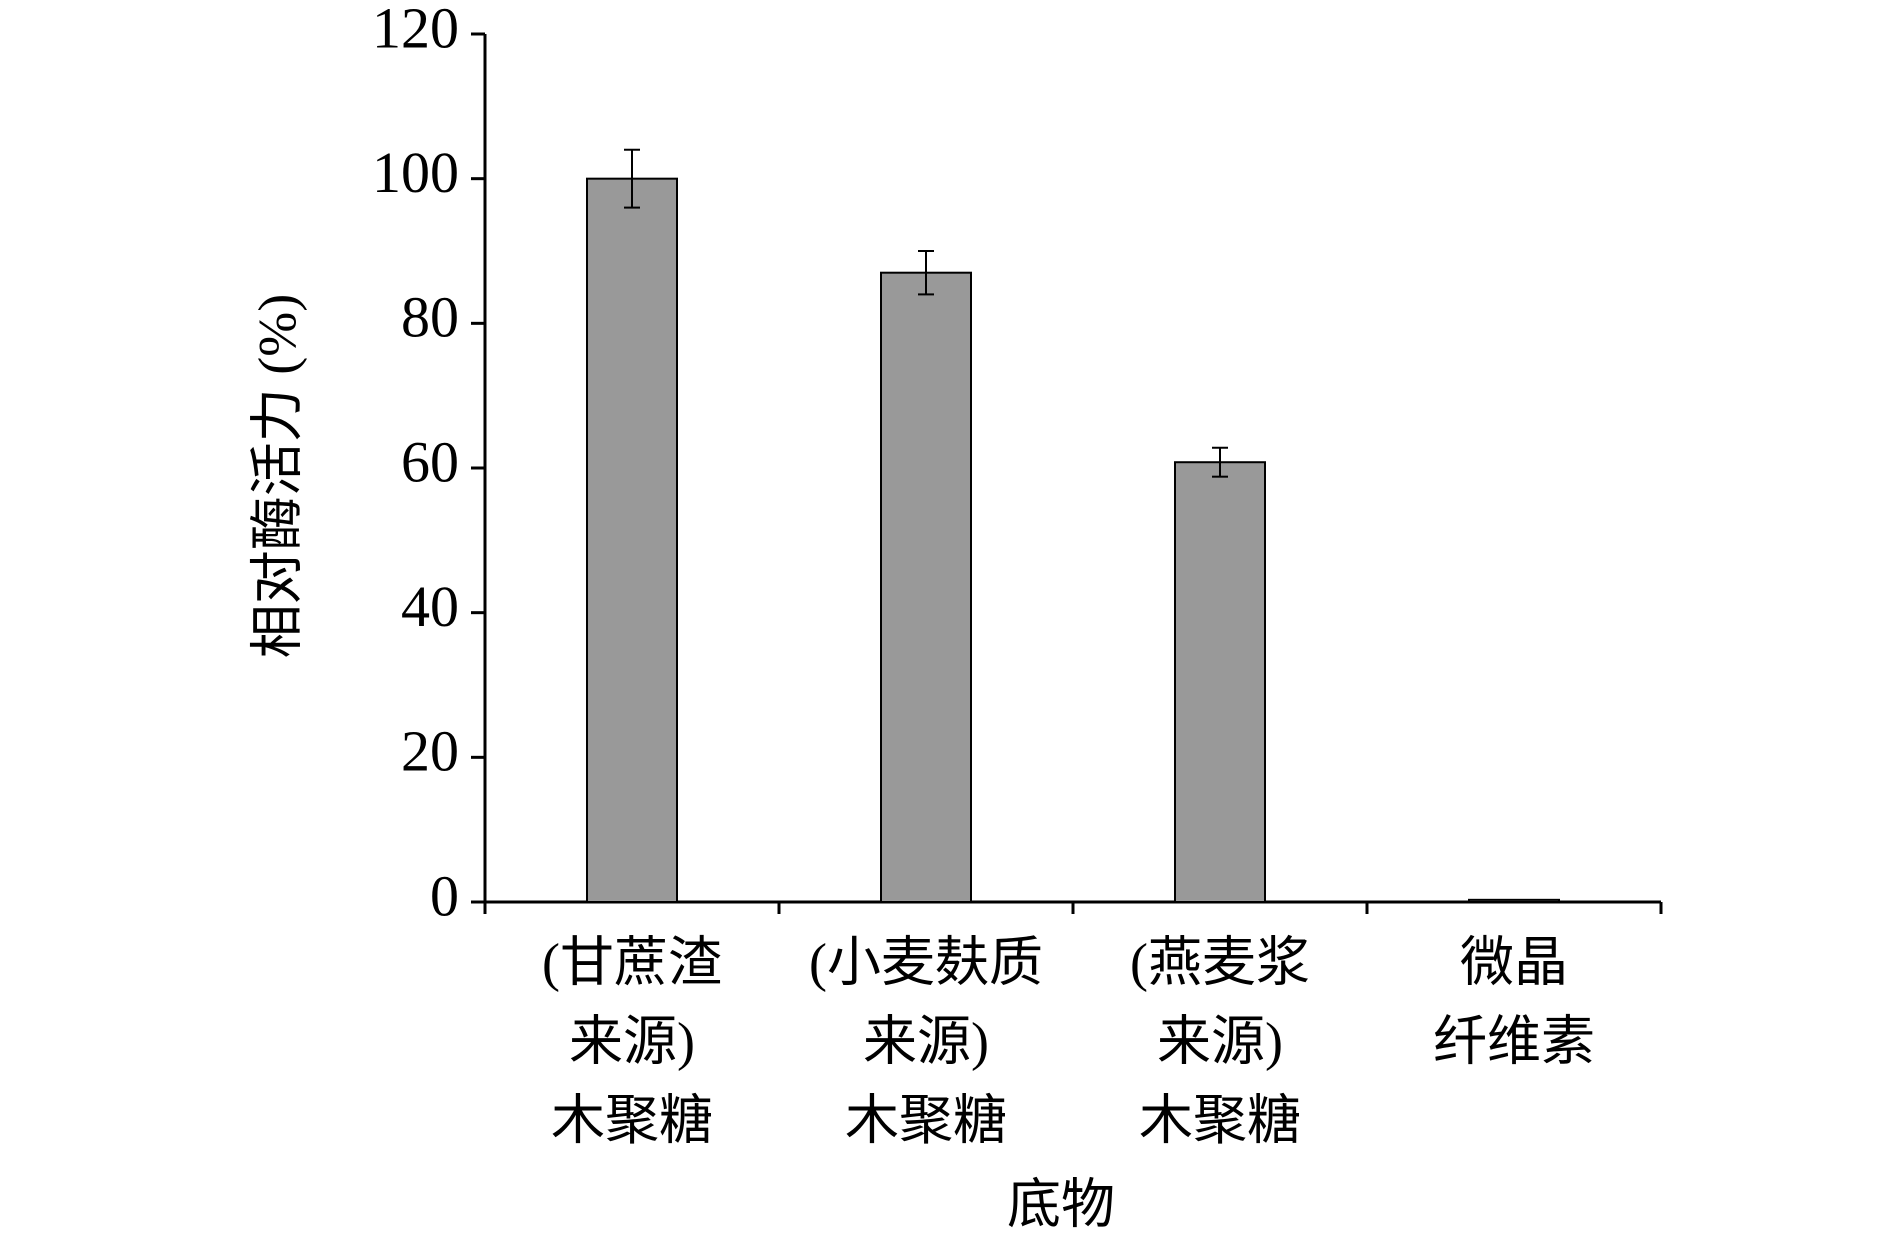  Describe the element at coordinates (1514, 962) in the screenshot. I see `x-tick-label: 微晶` at that location.